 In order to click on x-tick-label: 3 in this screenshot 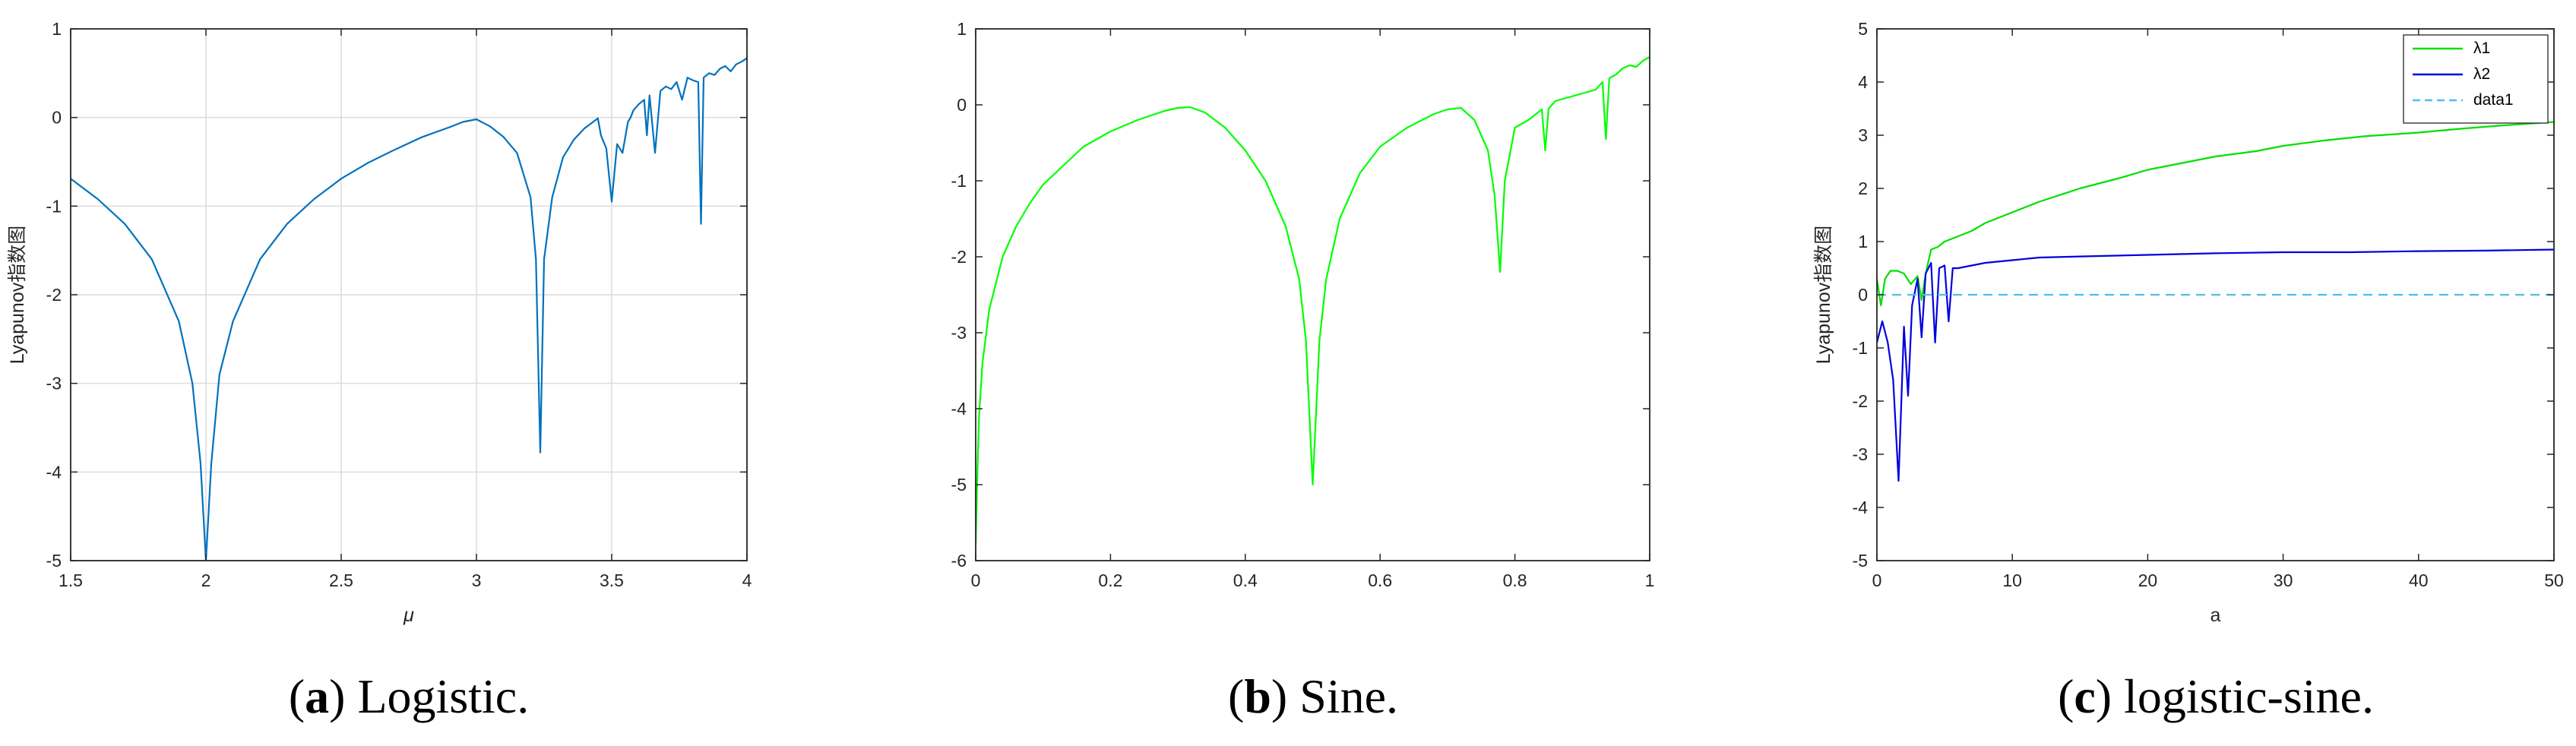, I will do `click(477, 580)`.